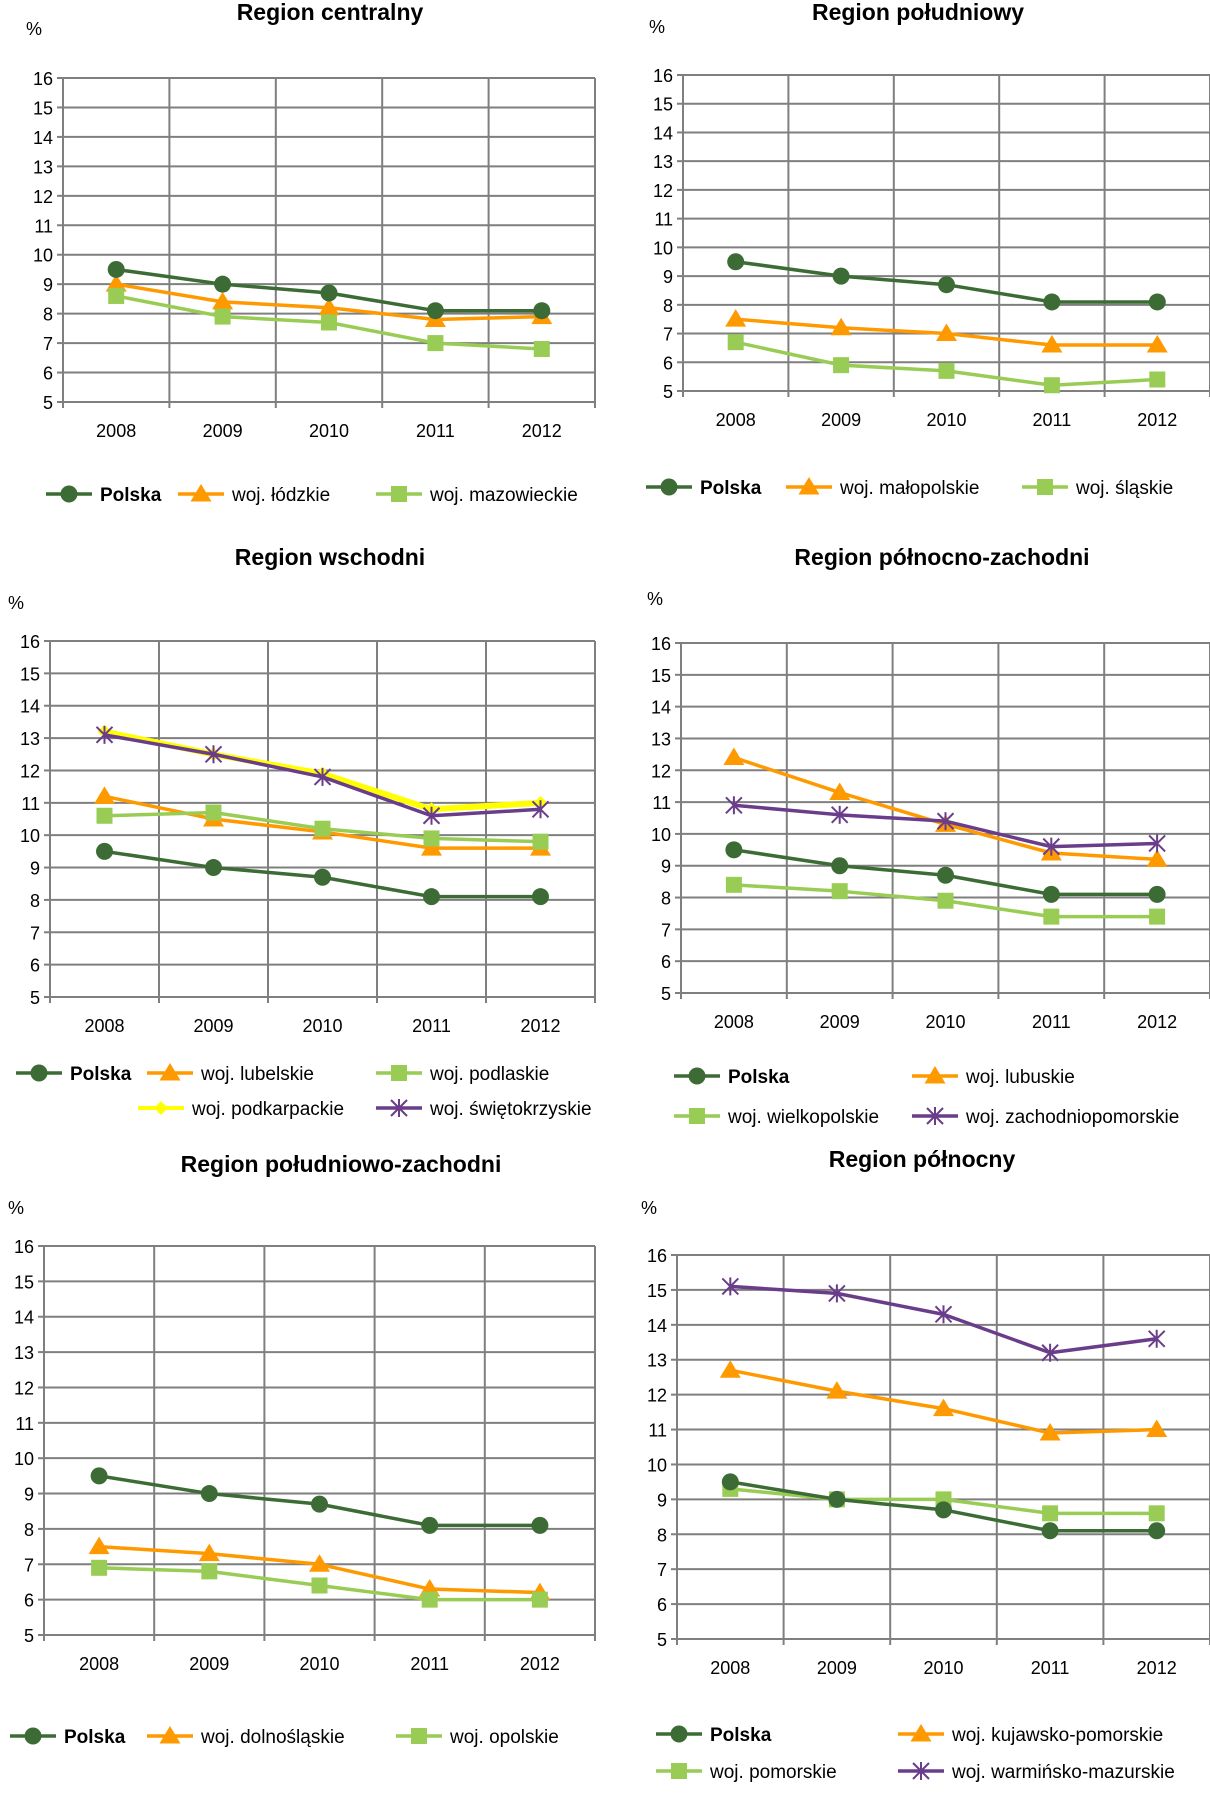 This screenshot has height=1794, width=1210. Describe the element at coordinates (329, 322) in the screenshot. I see `chart-1-series-3-point-shape` at that location.